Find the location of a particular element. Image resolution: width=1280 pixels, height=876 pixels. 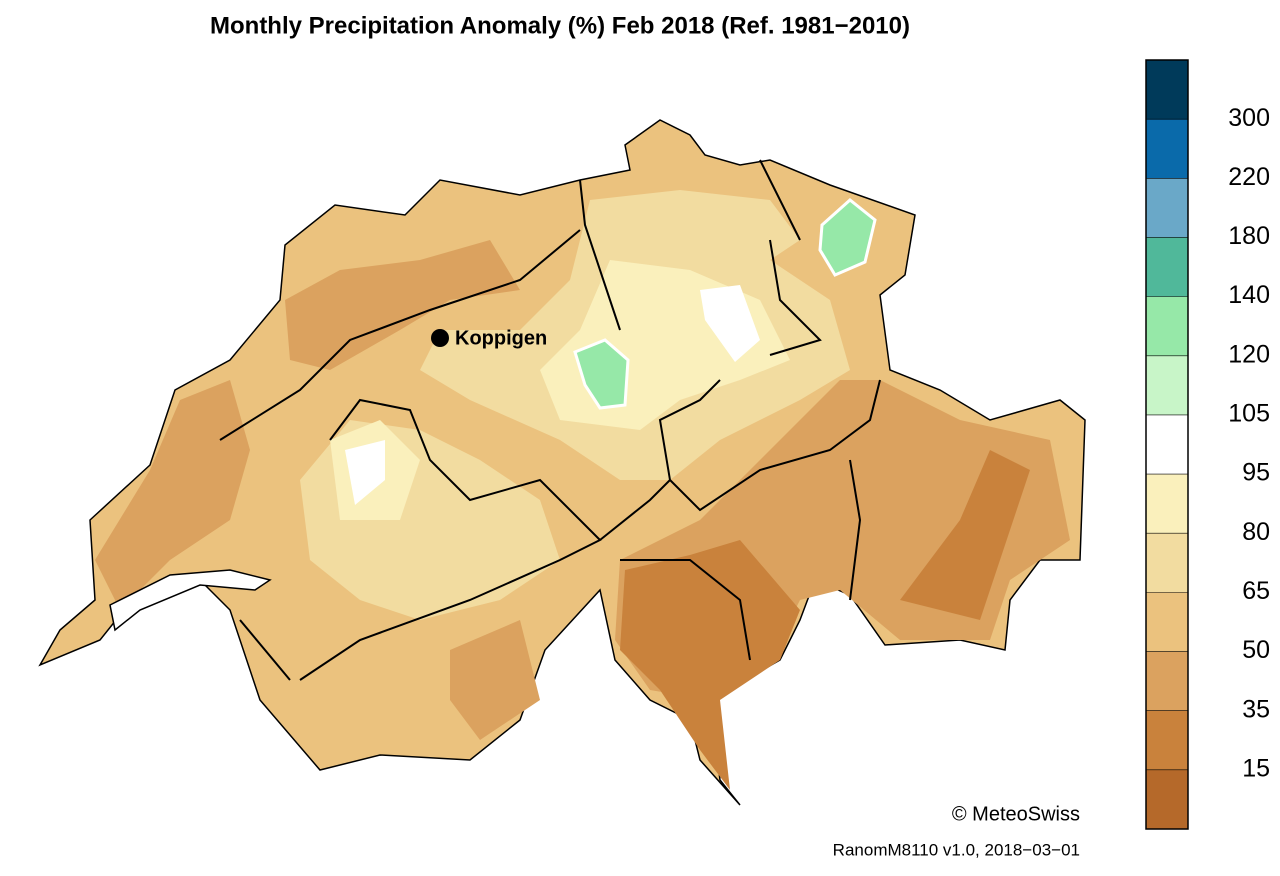

colorbar: 15 35 50 65 80 95 105 120 140 180 220 300 is located at coordinates (1207, 444).